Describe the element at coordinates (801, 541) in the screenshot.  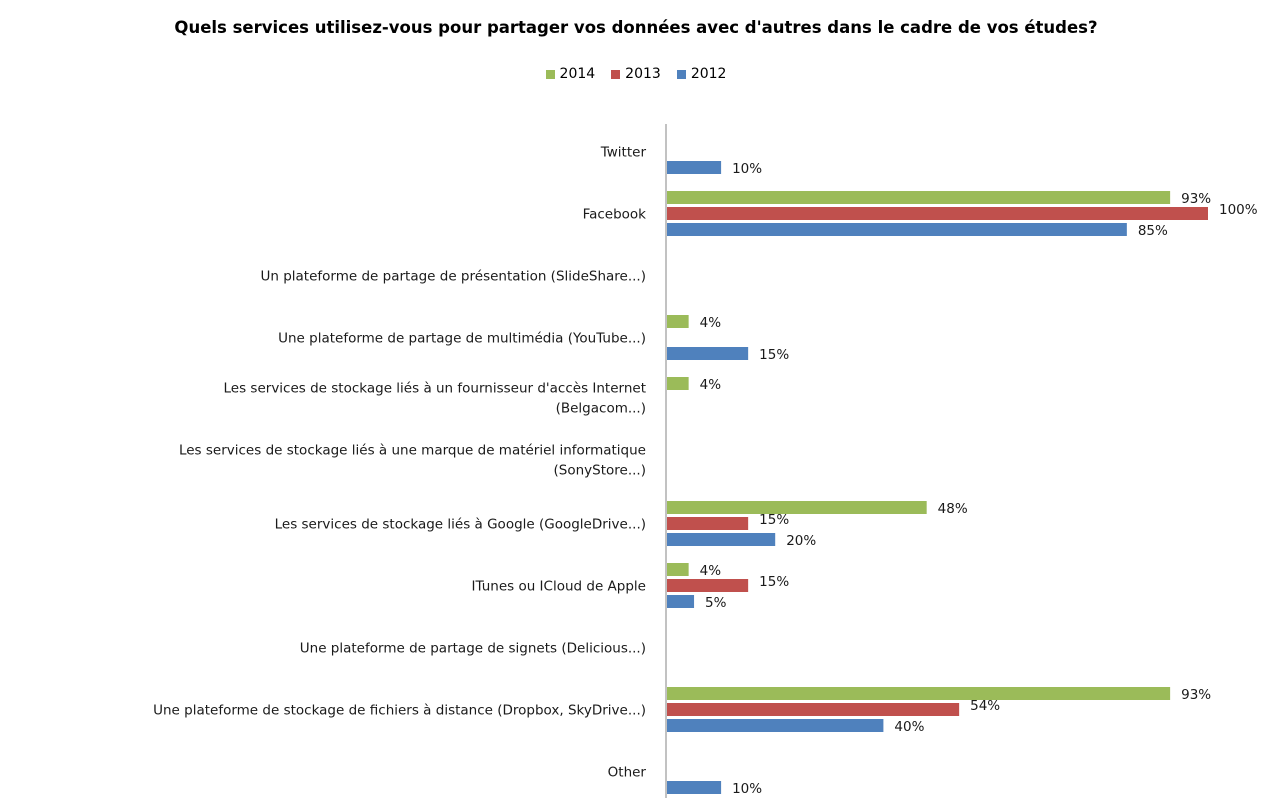
I see `data-label: 20%` at that location.